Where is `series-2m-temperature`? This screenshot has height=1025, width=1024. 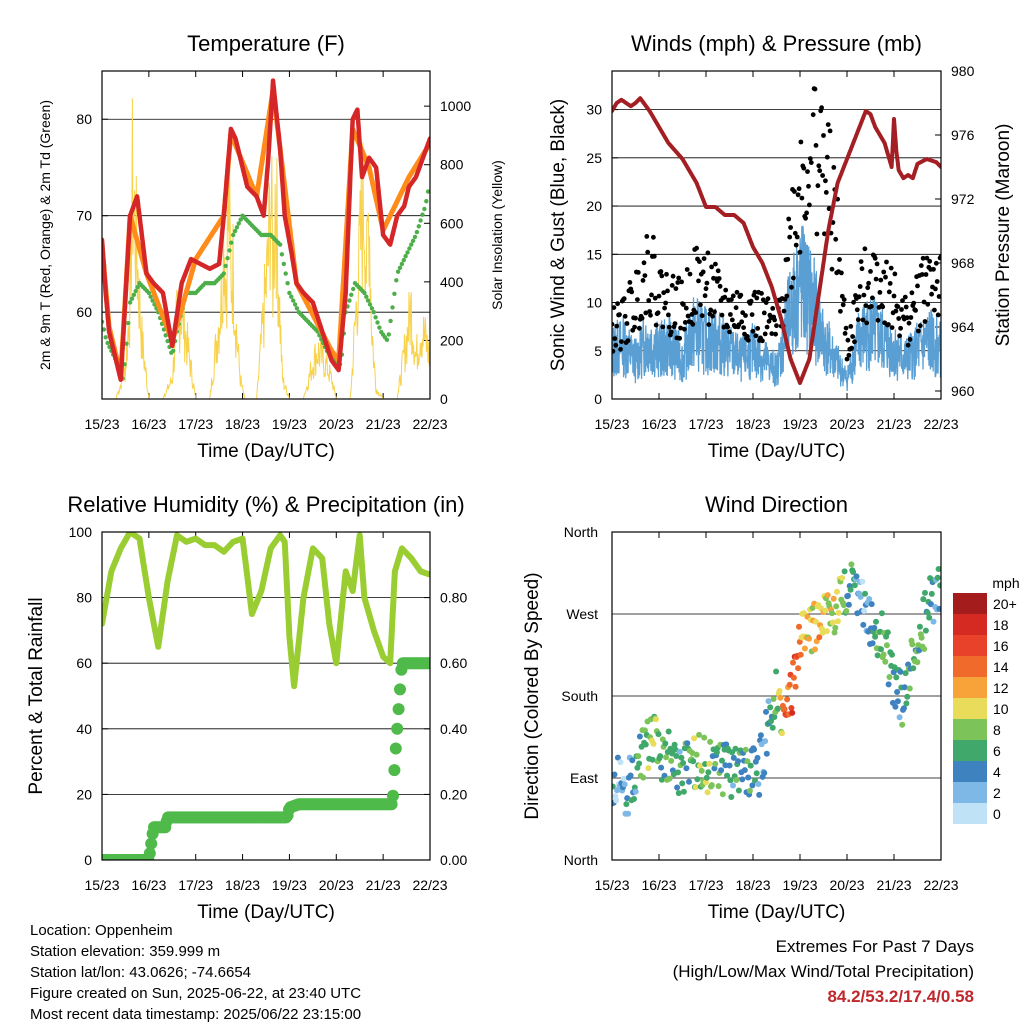 series-2m-temperature is located at coordinates (266, 230).